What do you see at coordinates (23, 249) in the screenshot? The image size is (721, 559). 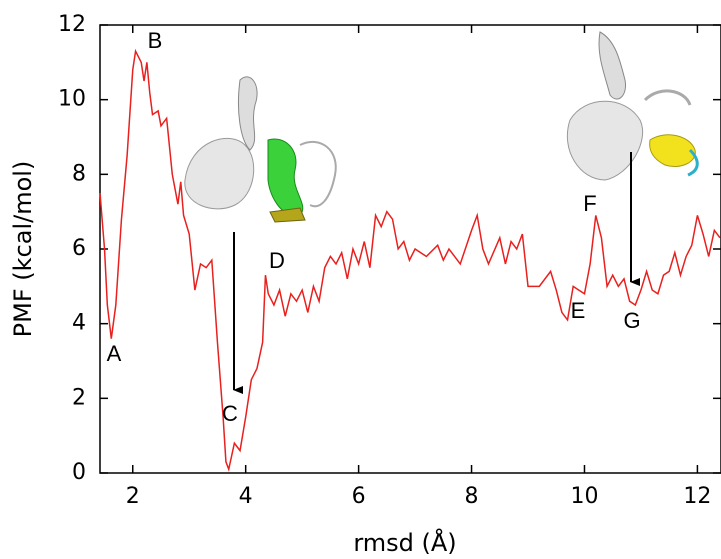 I see `y-axis-title: PMF (kcal/mol)` at bounding box center [23, 249].